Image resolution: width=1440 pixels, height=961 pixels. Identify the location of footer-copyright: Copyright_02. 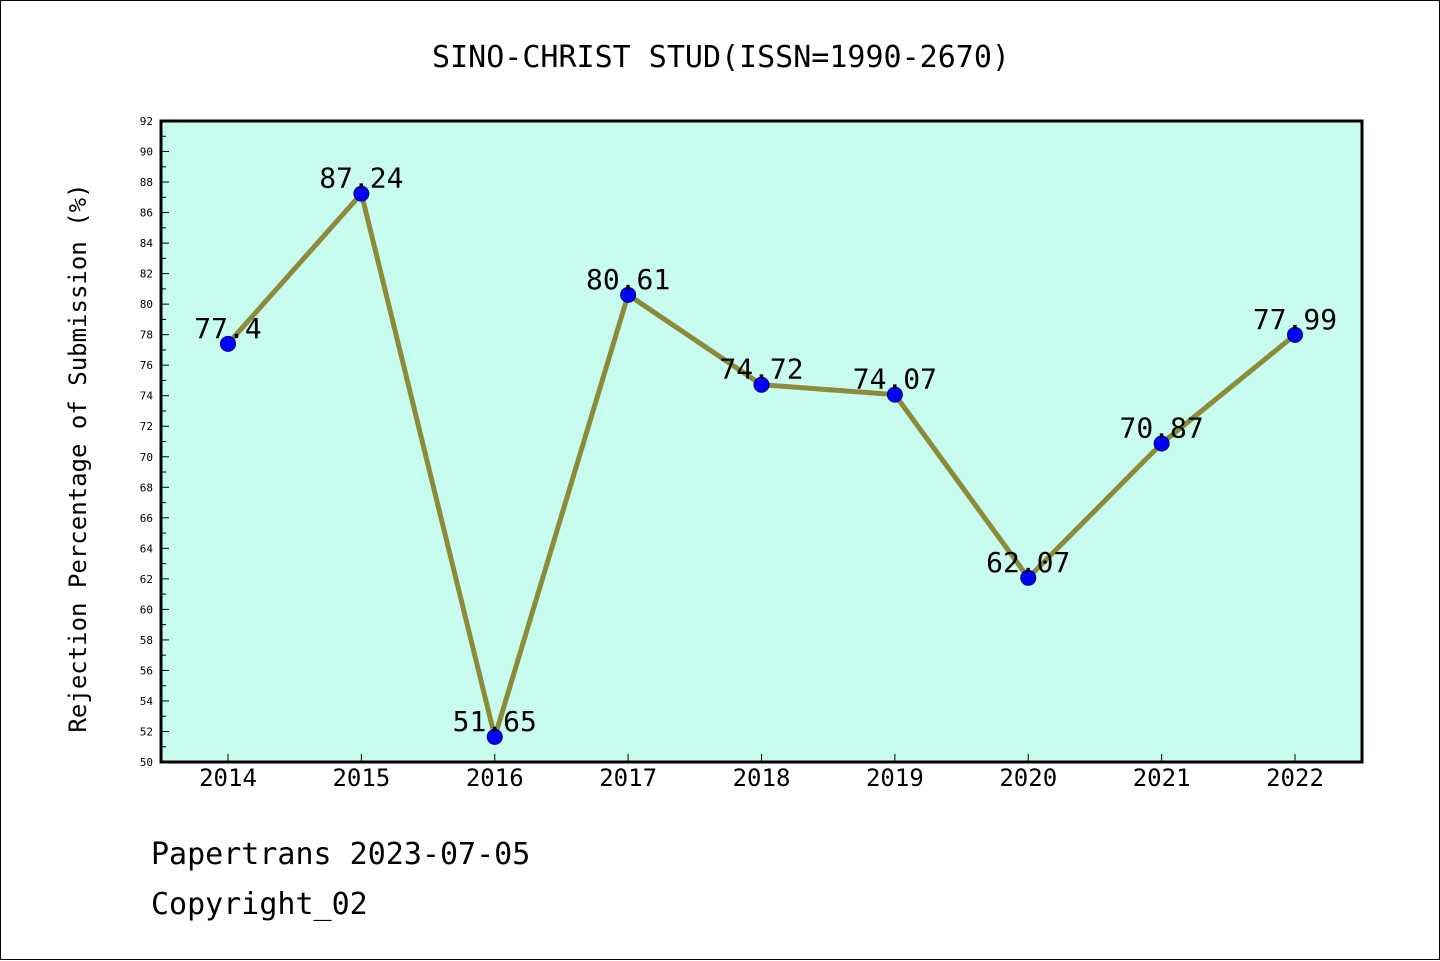
(259, 904).